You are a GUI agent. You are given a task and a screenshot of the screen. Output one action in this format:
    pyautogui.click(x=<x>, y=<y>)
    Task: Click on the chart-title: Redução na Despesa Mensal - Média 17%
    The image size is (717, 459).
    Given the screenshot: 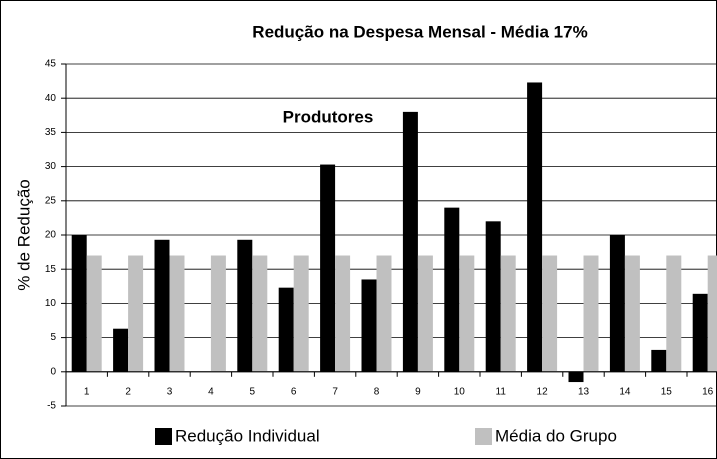 What is the action you would take?
    pyautogui.click(x=419, y=31)
    